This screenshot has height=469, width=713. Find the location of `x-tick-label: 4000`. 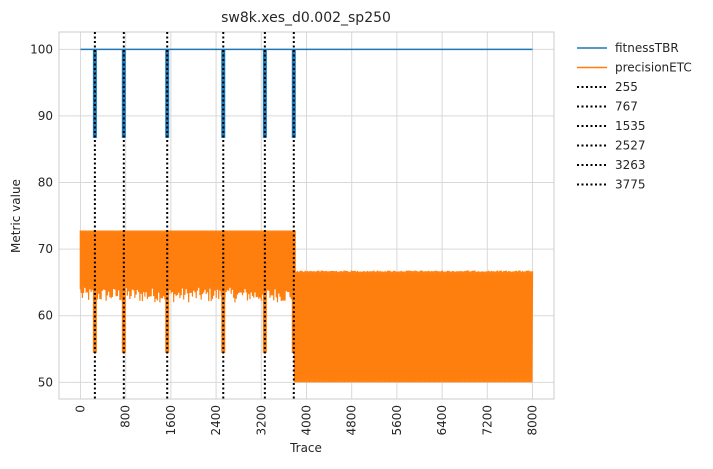

x-tick-label: 4000 is located at coordinates (307, 420).